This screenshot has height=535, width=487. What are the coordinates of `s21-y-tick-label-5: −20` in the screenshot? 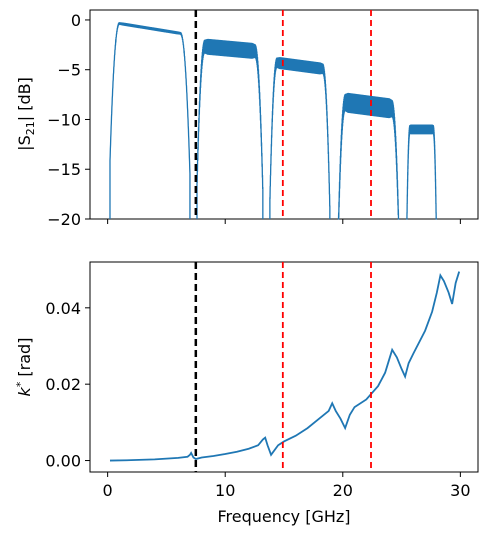 It's located at (64, 219).